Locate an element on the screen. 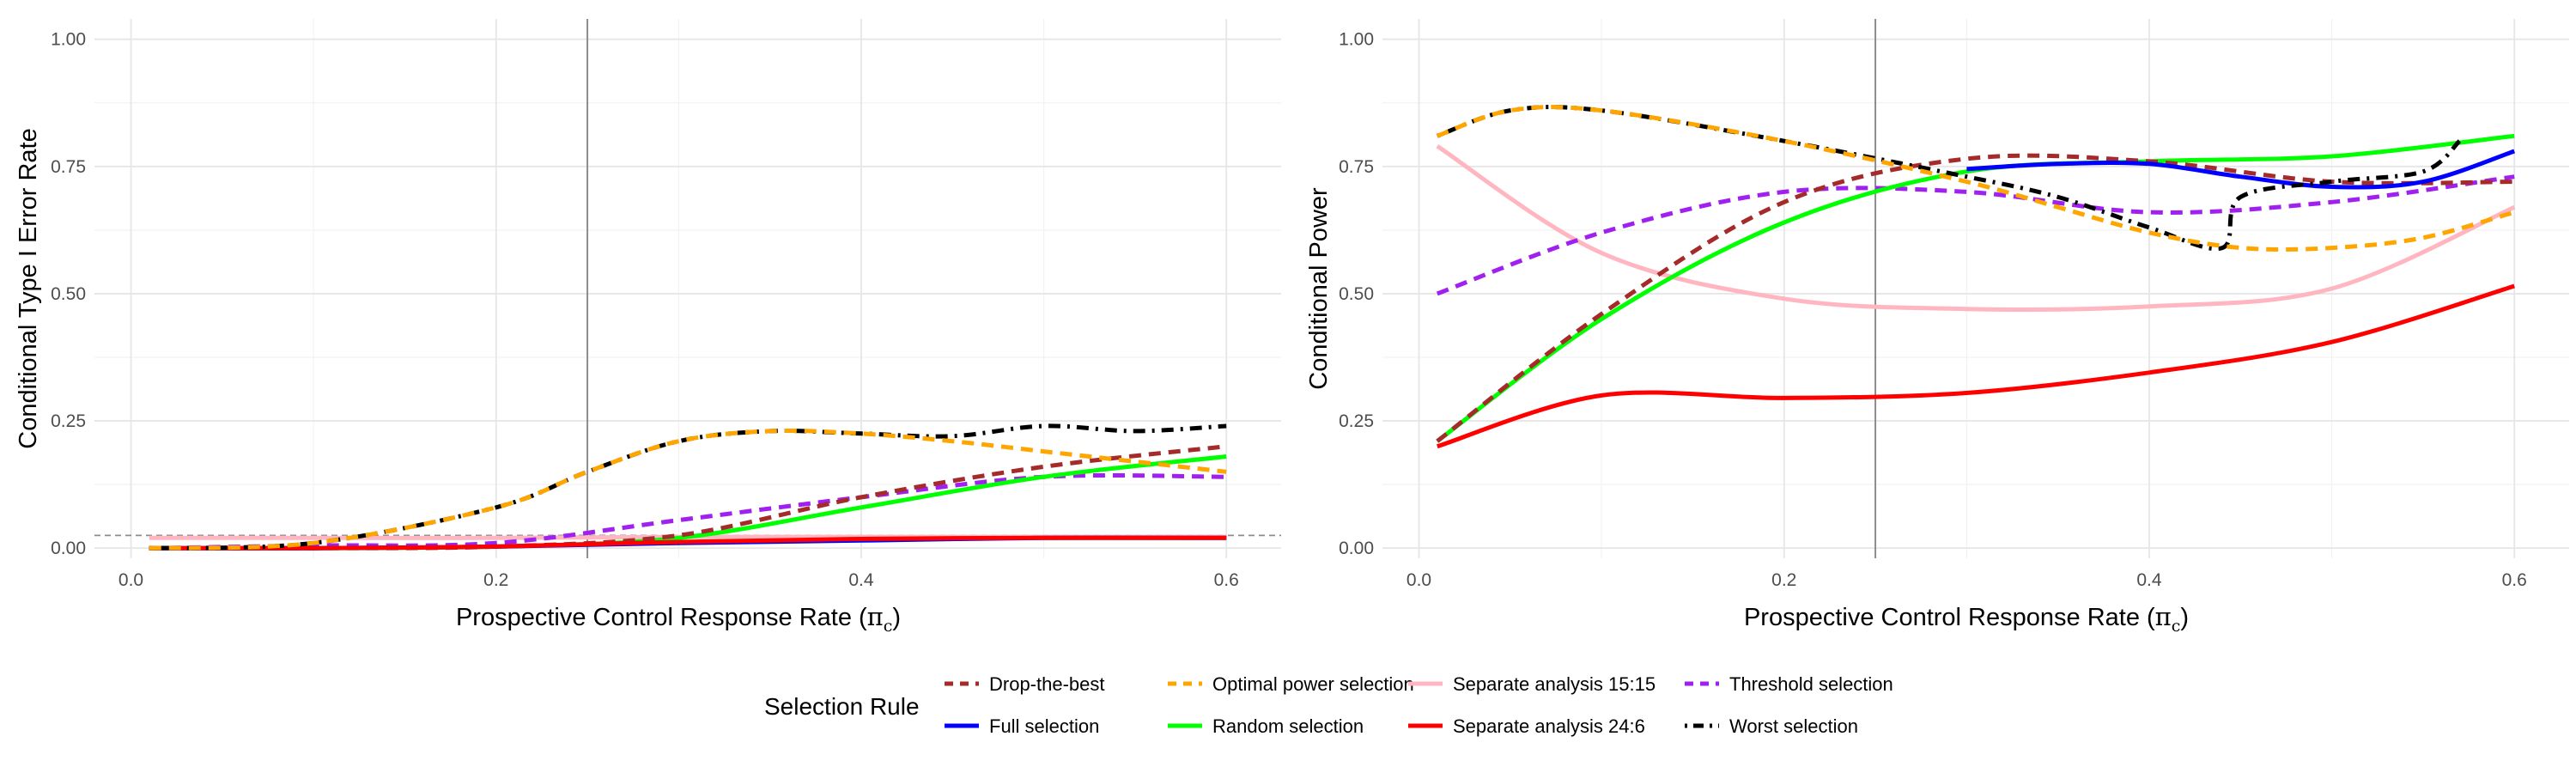 The height and width of the screenshot is (773, 2576). y-axis-title: Conditional Power is located at coordinates (1319, 288).